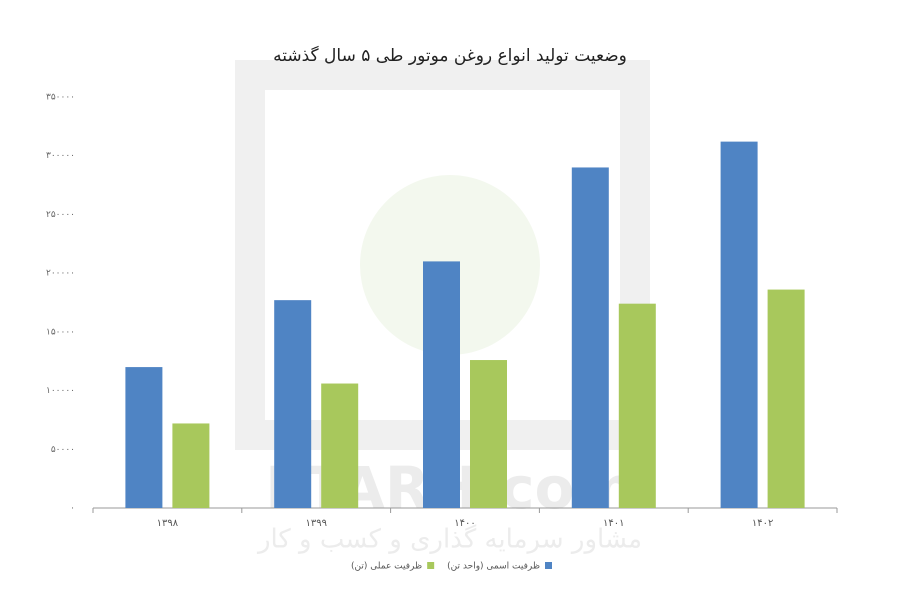 The width and height of the screenshot is (900, 600). Describe the element at coordinates (60, 156) in the screenshot. I see `y-tick-label: ۳۰۰۰۰۰` at that location.